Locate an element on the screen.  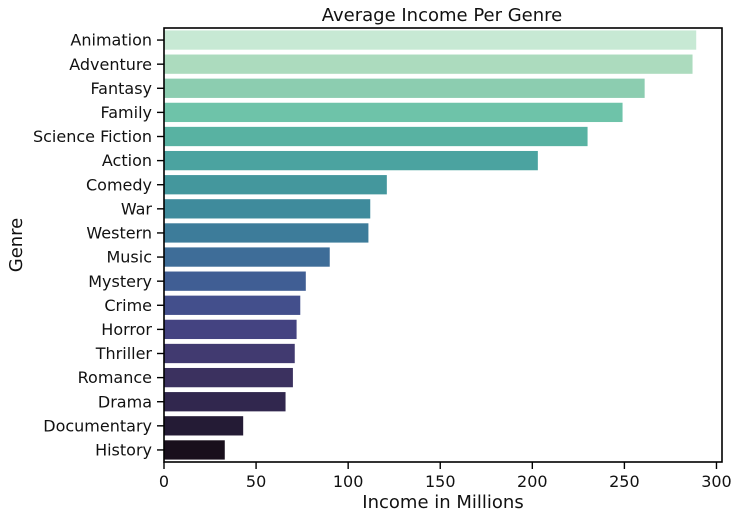
y-tick-label-mystery: Mystery is located at coordinates (120, 281).